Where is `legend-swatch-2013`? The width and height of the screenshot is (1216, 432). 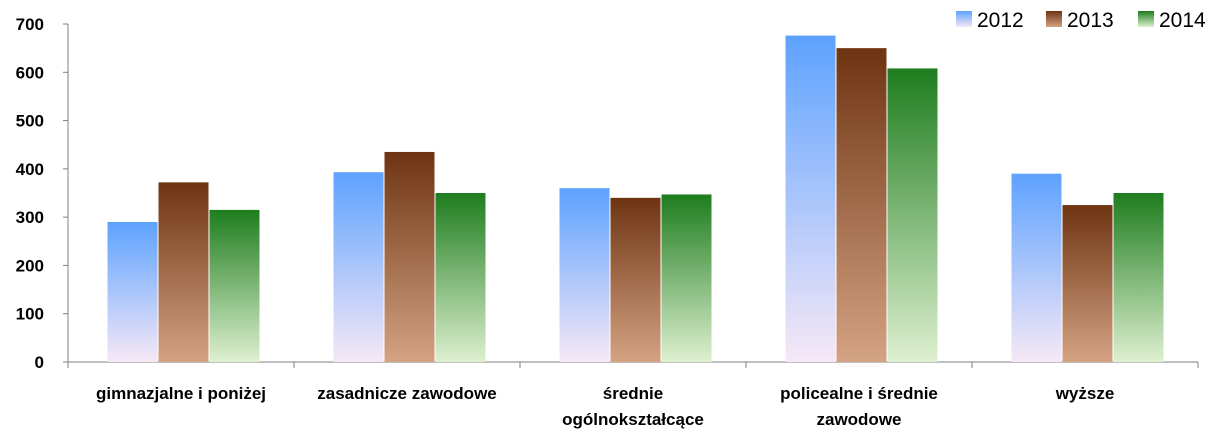
legend-swatch-2013 is located at coordinates (1054, 19).